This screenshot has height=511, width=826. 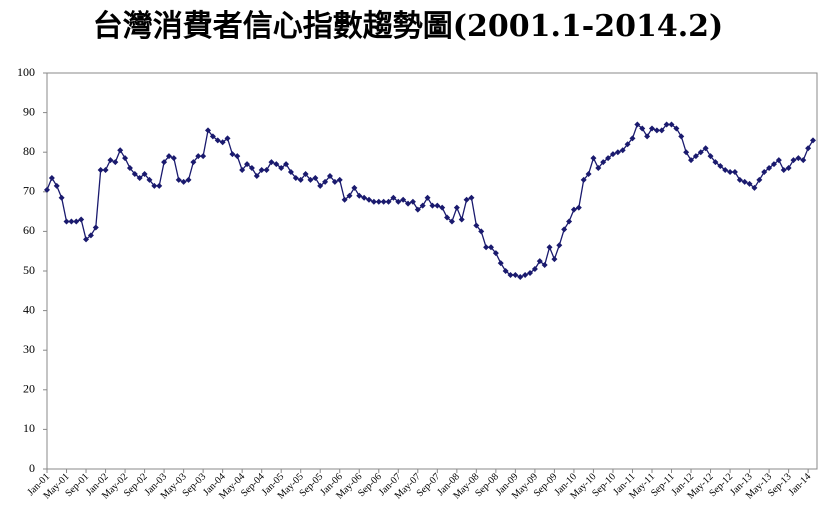 What do you see at coordinates (32, 468) in the screenshot?
I see `y-tick-label: 0` at bounding box center [32, 468].